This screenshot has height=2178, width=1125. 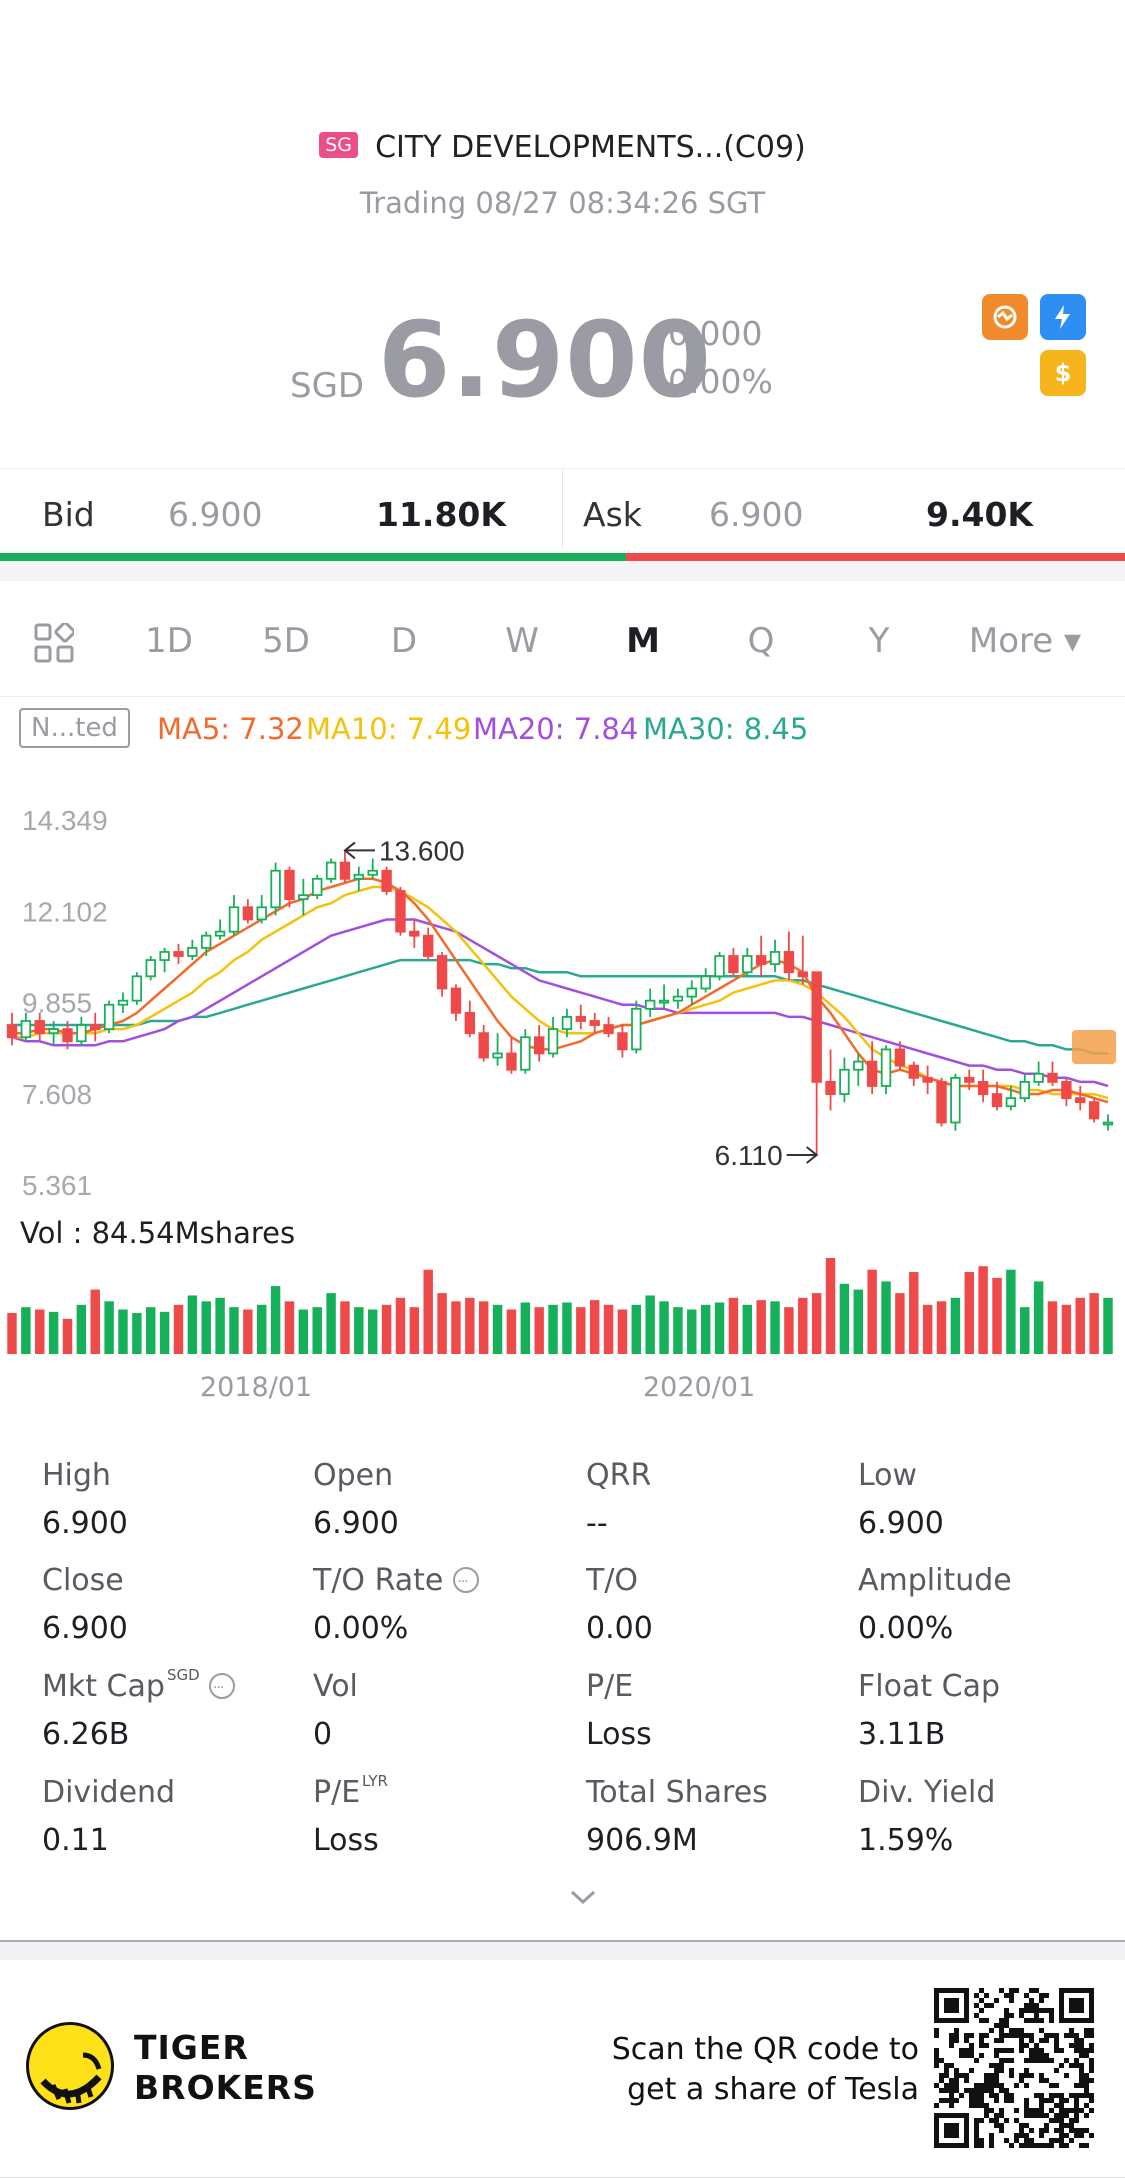 I want to click on ma20-line, so click(x=560, y=1003).